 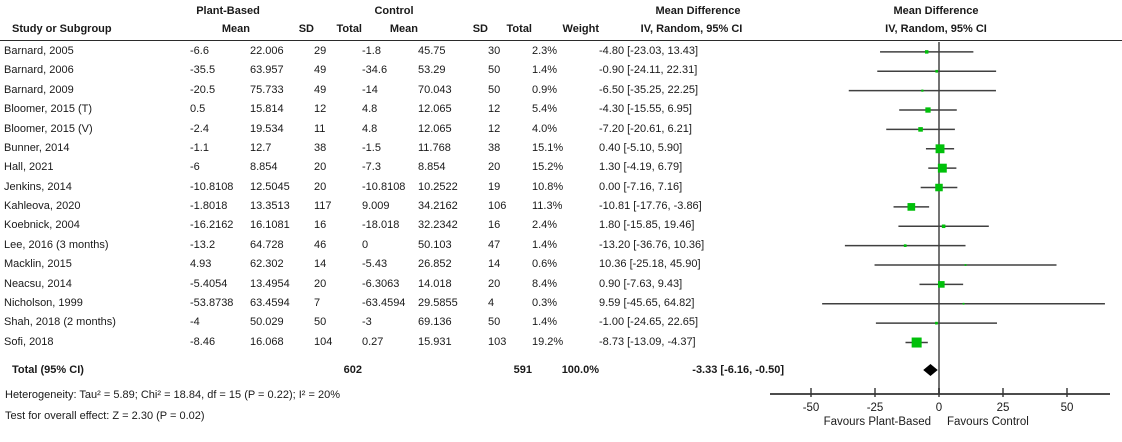 What do you see at coordinates (39, 51) in the screenshot?
I see `study-name: Barnard, 2005` at bounding box center [39, 51].